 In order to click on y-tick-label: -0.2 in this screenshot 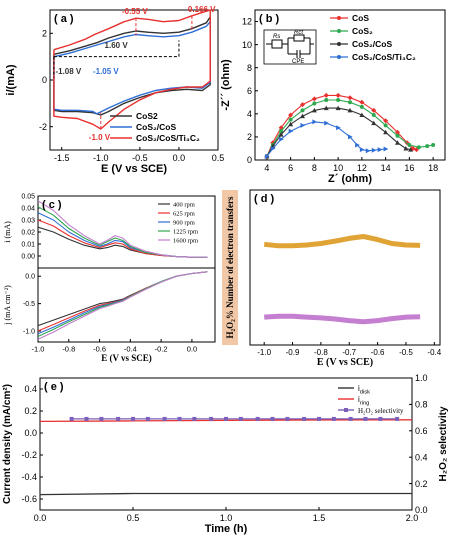, I will do `click(29, 455)`.